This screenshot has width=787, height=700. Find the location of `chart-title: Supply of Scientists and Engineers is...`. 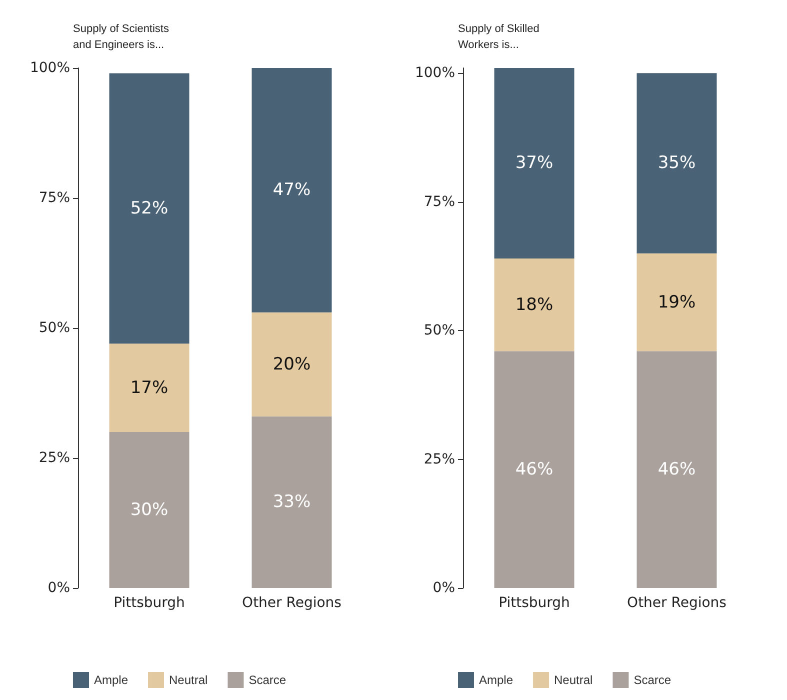

chart-title: Supply of Scientists and Engineers is... is located at coordinates (121, 37).